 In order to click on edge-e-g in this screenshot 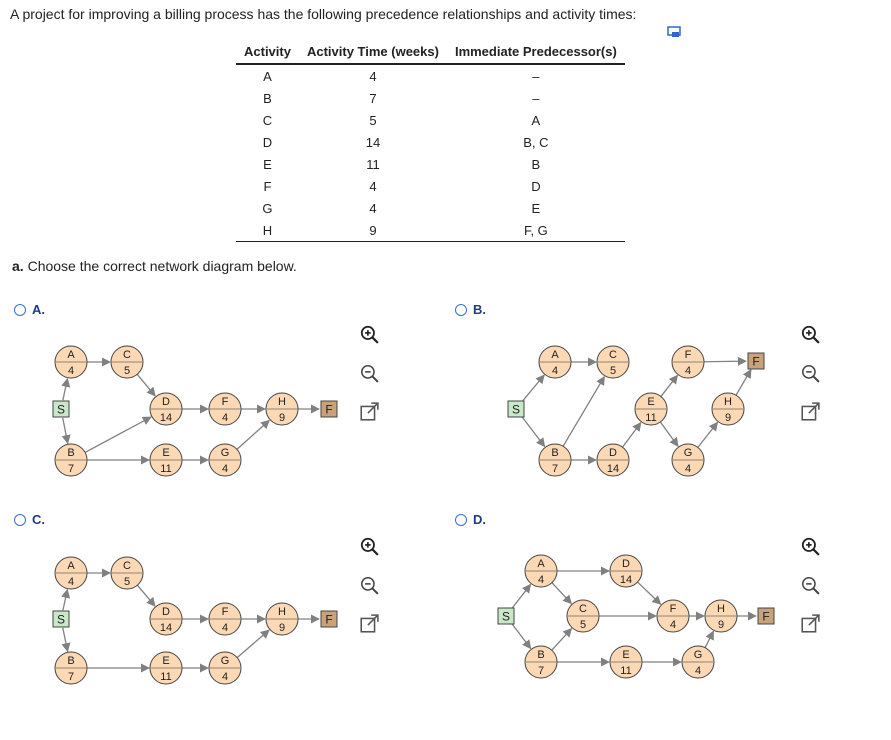, I will do `click(669, 434)`.